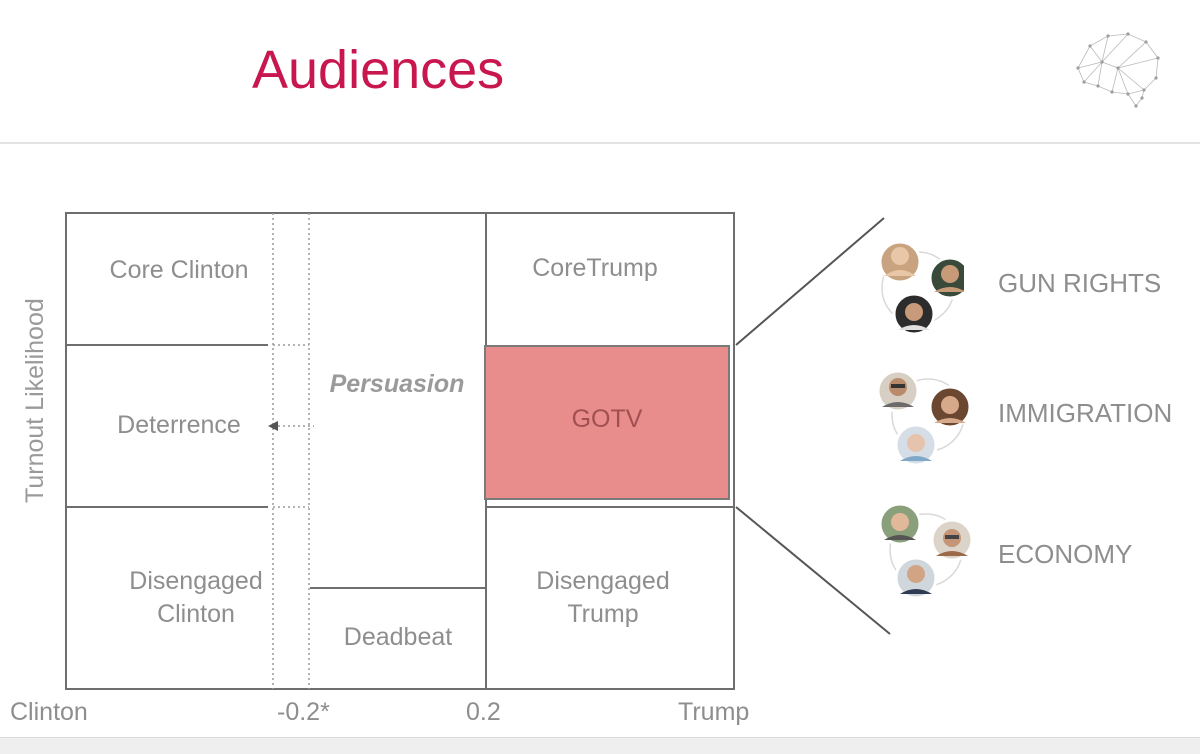 The height and width of the screenshot is (754, 1200). I want to click on x-tick-label: Clinton, so click(49, 712).